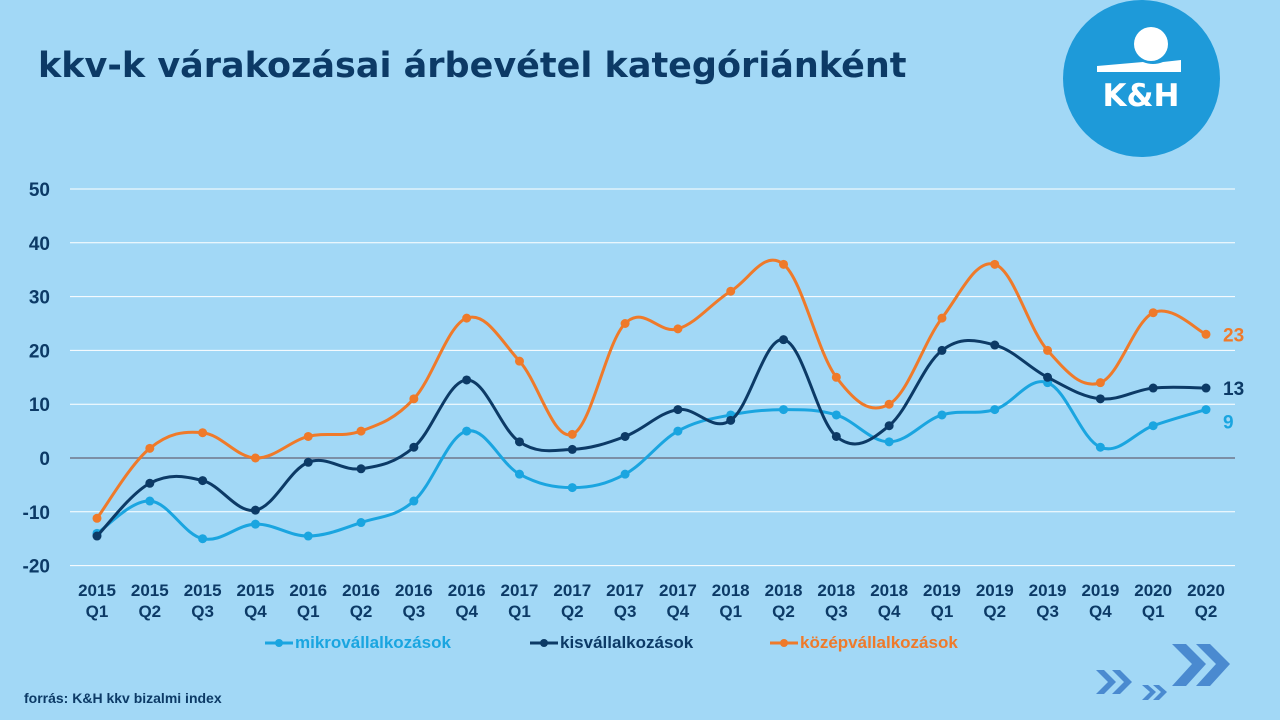 The height and width of the screenshot is (720, 1280). I want to click on logo-text: K&H, so click(1140, 96).